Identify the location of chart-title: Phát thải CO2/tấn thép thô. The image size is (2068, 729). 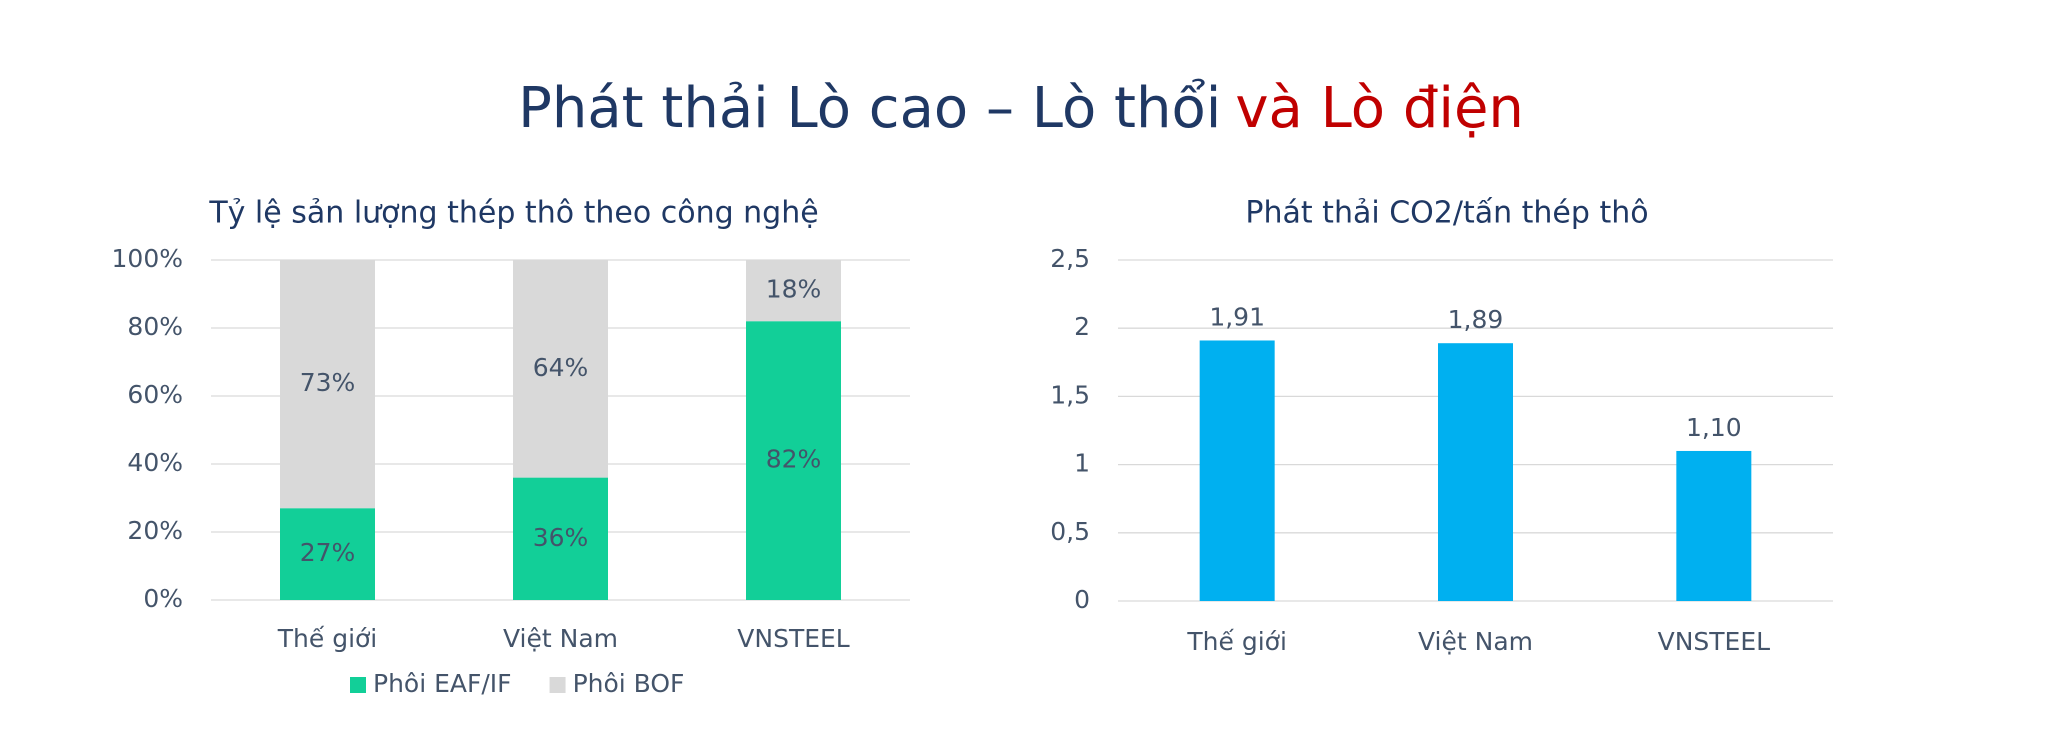
(1446, 213).